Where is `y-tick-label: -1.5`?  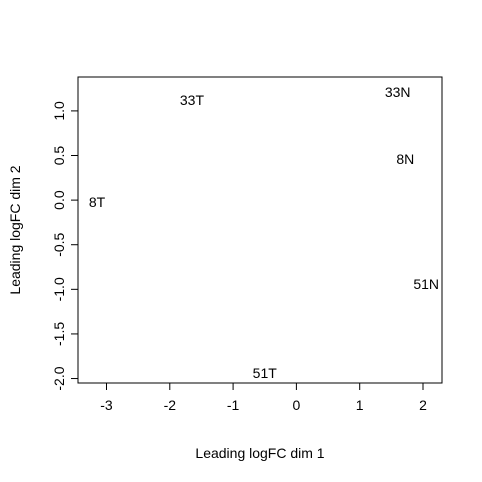 y-tick-label: -1.5 is located at coordinates (59, 334).